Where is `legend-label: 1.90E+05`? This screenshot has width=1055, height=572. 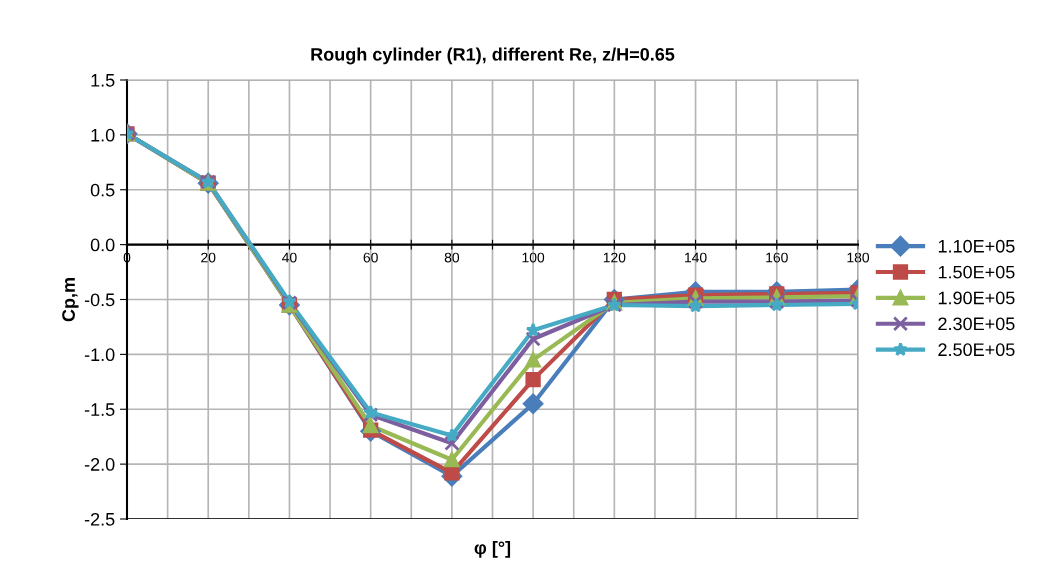 legend-label: 1.90E+05 is located at coordinates (976, 298).